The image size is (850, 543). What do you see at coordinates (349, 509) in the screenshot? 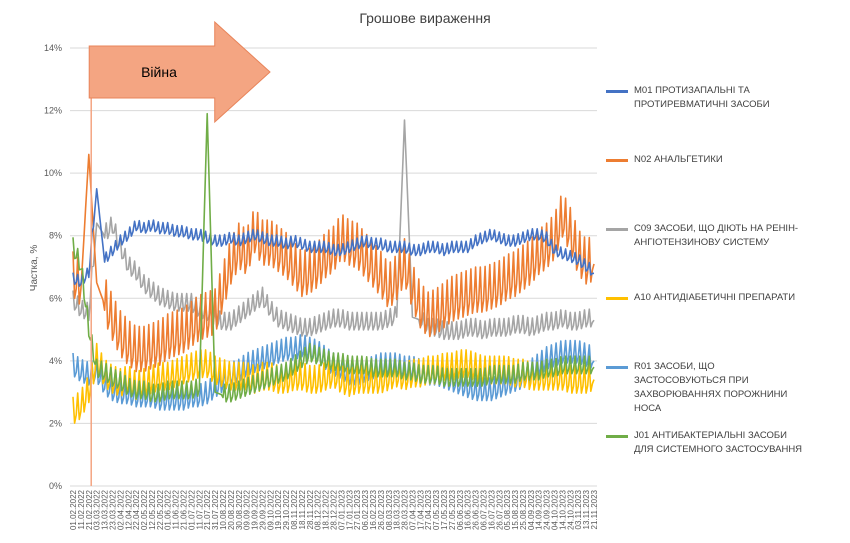
I see `x-tick-label: 17.01.2023` at bounding box center [349, 509].